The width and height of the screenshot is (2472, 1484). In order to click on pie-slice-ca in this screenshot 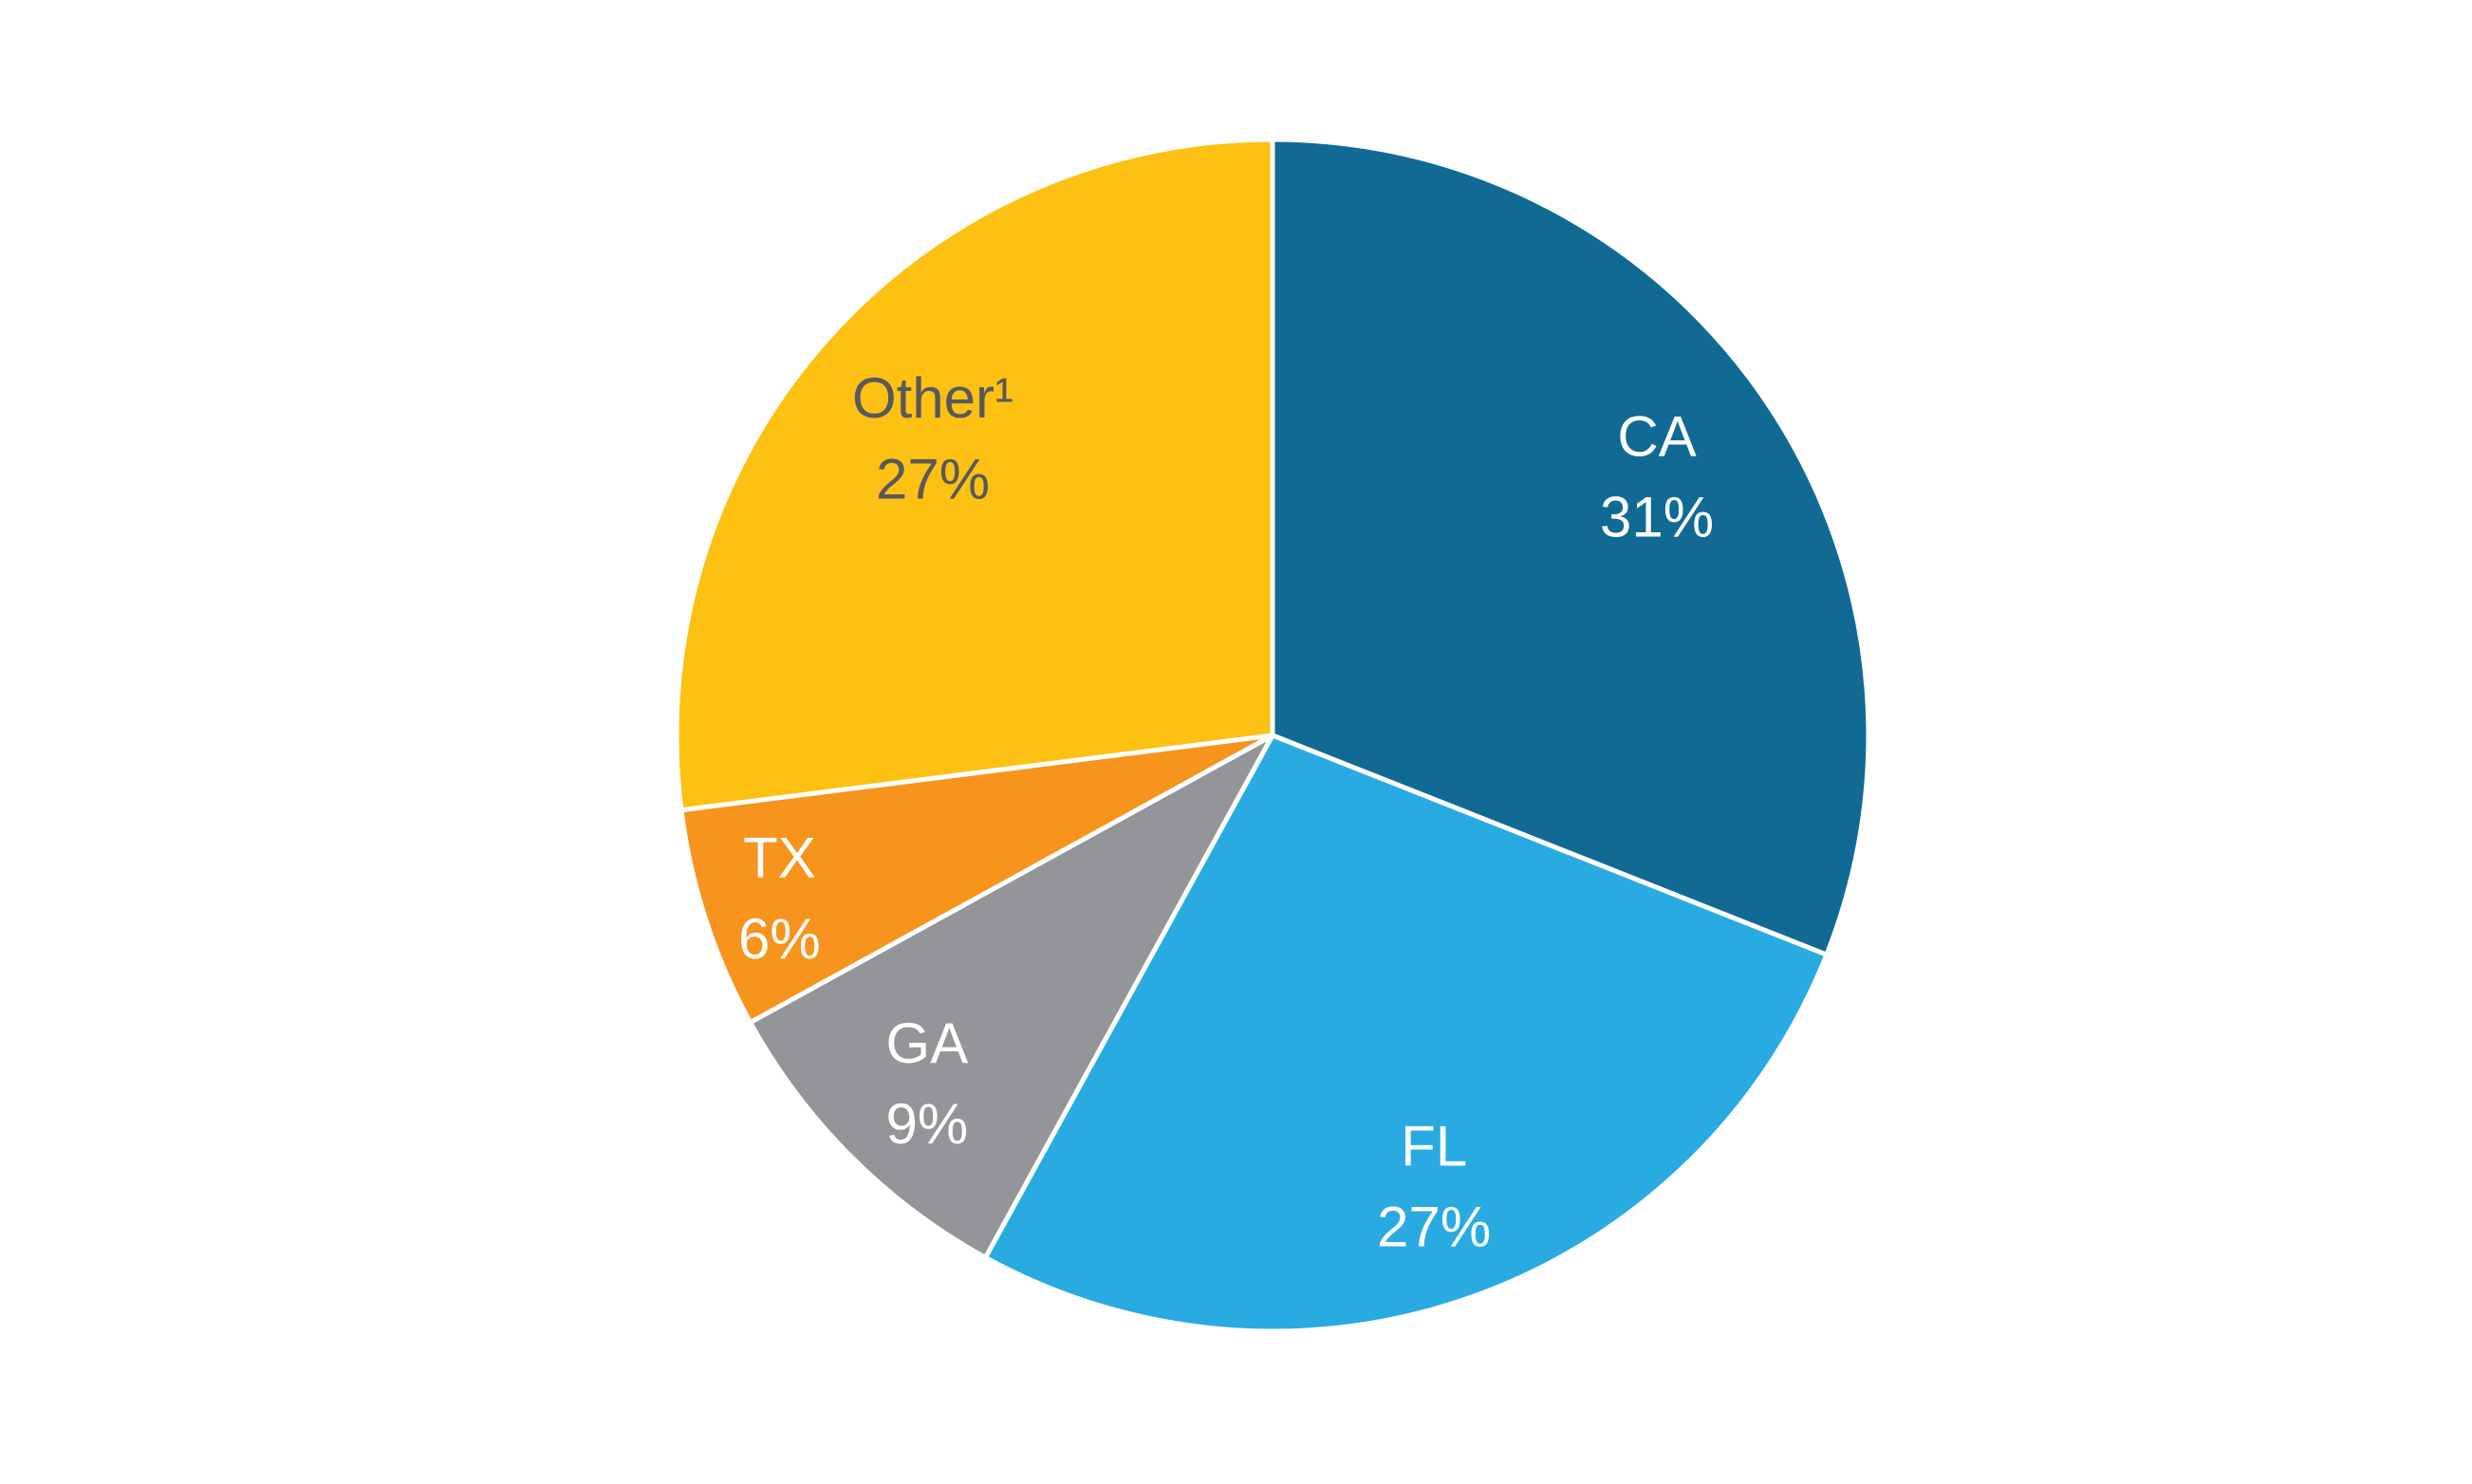, I will do `click(1570, 547)`.